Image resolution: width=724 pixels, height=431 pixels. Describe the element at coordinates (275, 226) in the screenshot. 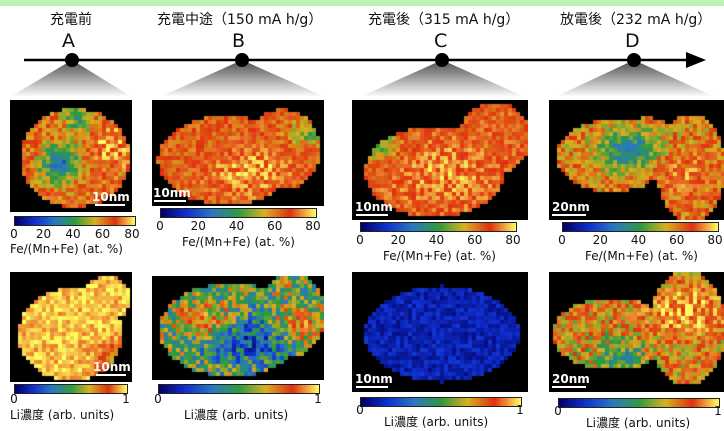

I see `fe-tick-1-3: 60` at that location.